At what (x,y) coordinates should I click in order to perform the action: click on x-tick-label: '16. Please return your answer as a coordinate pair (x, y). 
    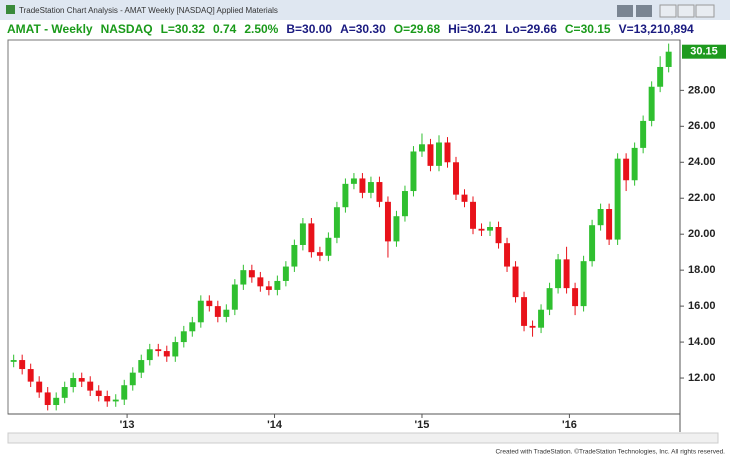
    Looking at the image, I should click on (569, 425).